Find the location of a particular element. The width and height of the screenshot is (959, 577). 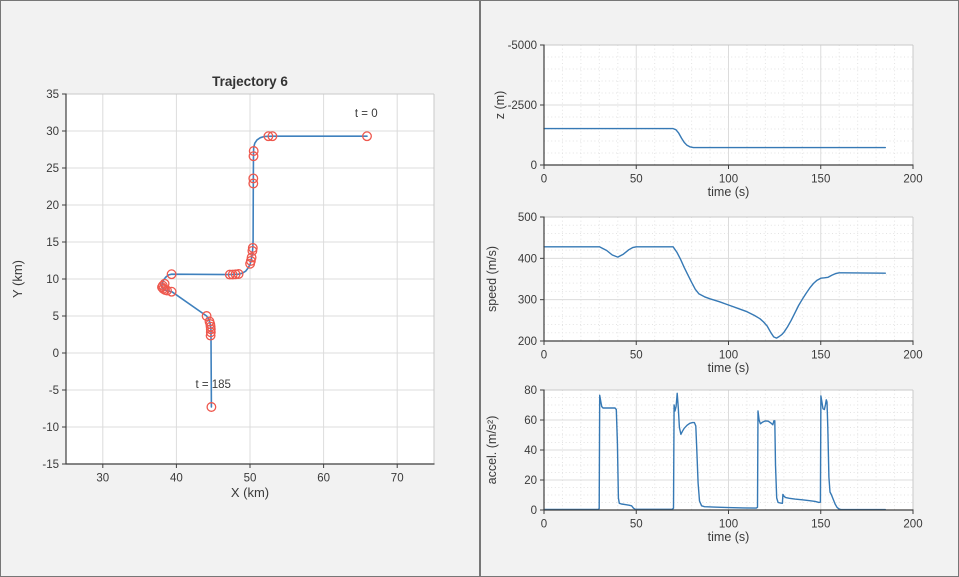

trajectory-line is located at coordinates (264, 271).